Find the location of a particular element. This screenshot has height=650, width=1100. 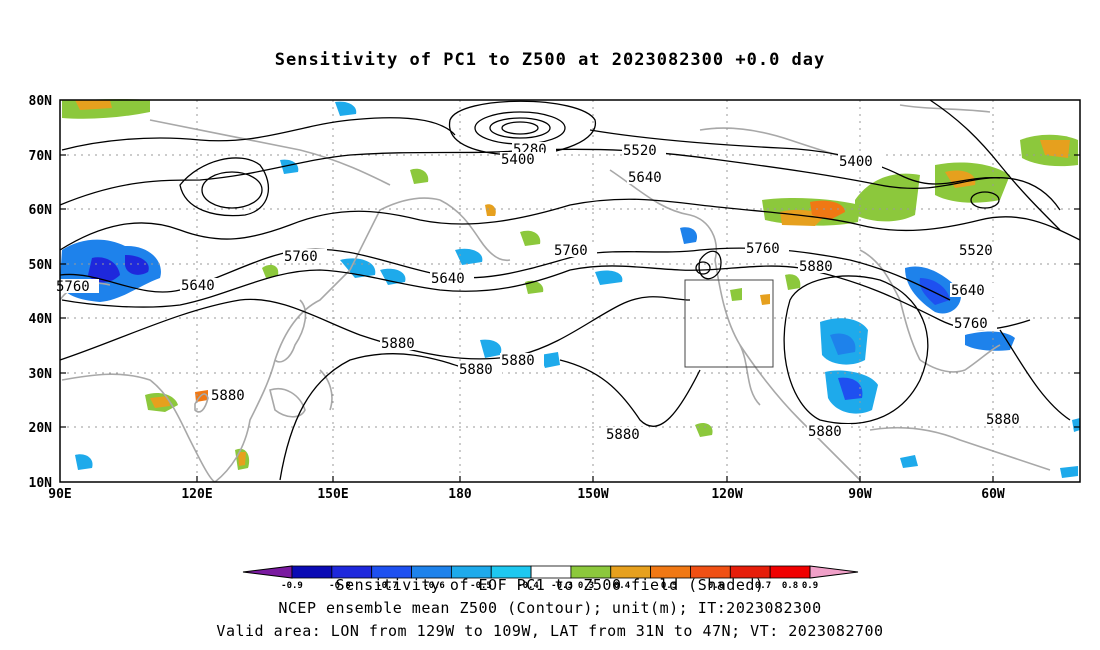

lat-label: 50N is located at coordinates (41, 265).